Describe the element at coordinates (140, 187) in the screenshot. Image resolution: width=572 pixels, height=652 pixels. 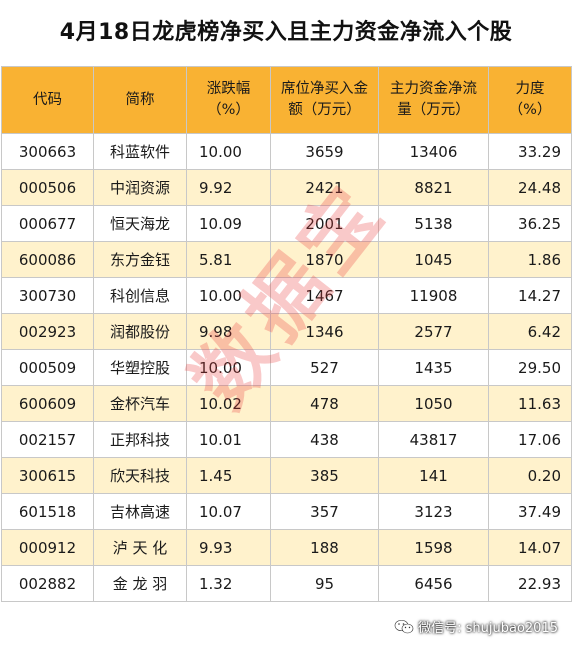
I see `name-cell: 中润资源` at that location.